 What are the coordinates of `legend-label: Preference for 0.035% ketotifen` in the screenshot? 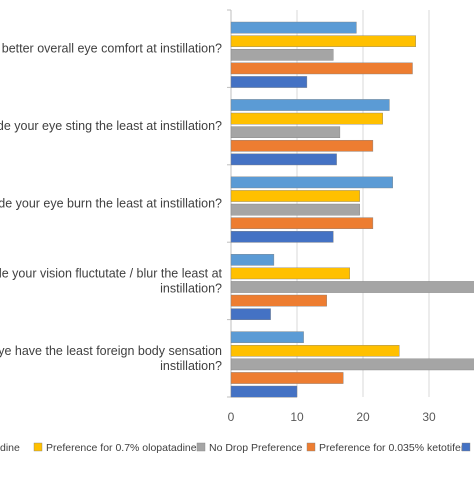 It's located at (393, 448).